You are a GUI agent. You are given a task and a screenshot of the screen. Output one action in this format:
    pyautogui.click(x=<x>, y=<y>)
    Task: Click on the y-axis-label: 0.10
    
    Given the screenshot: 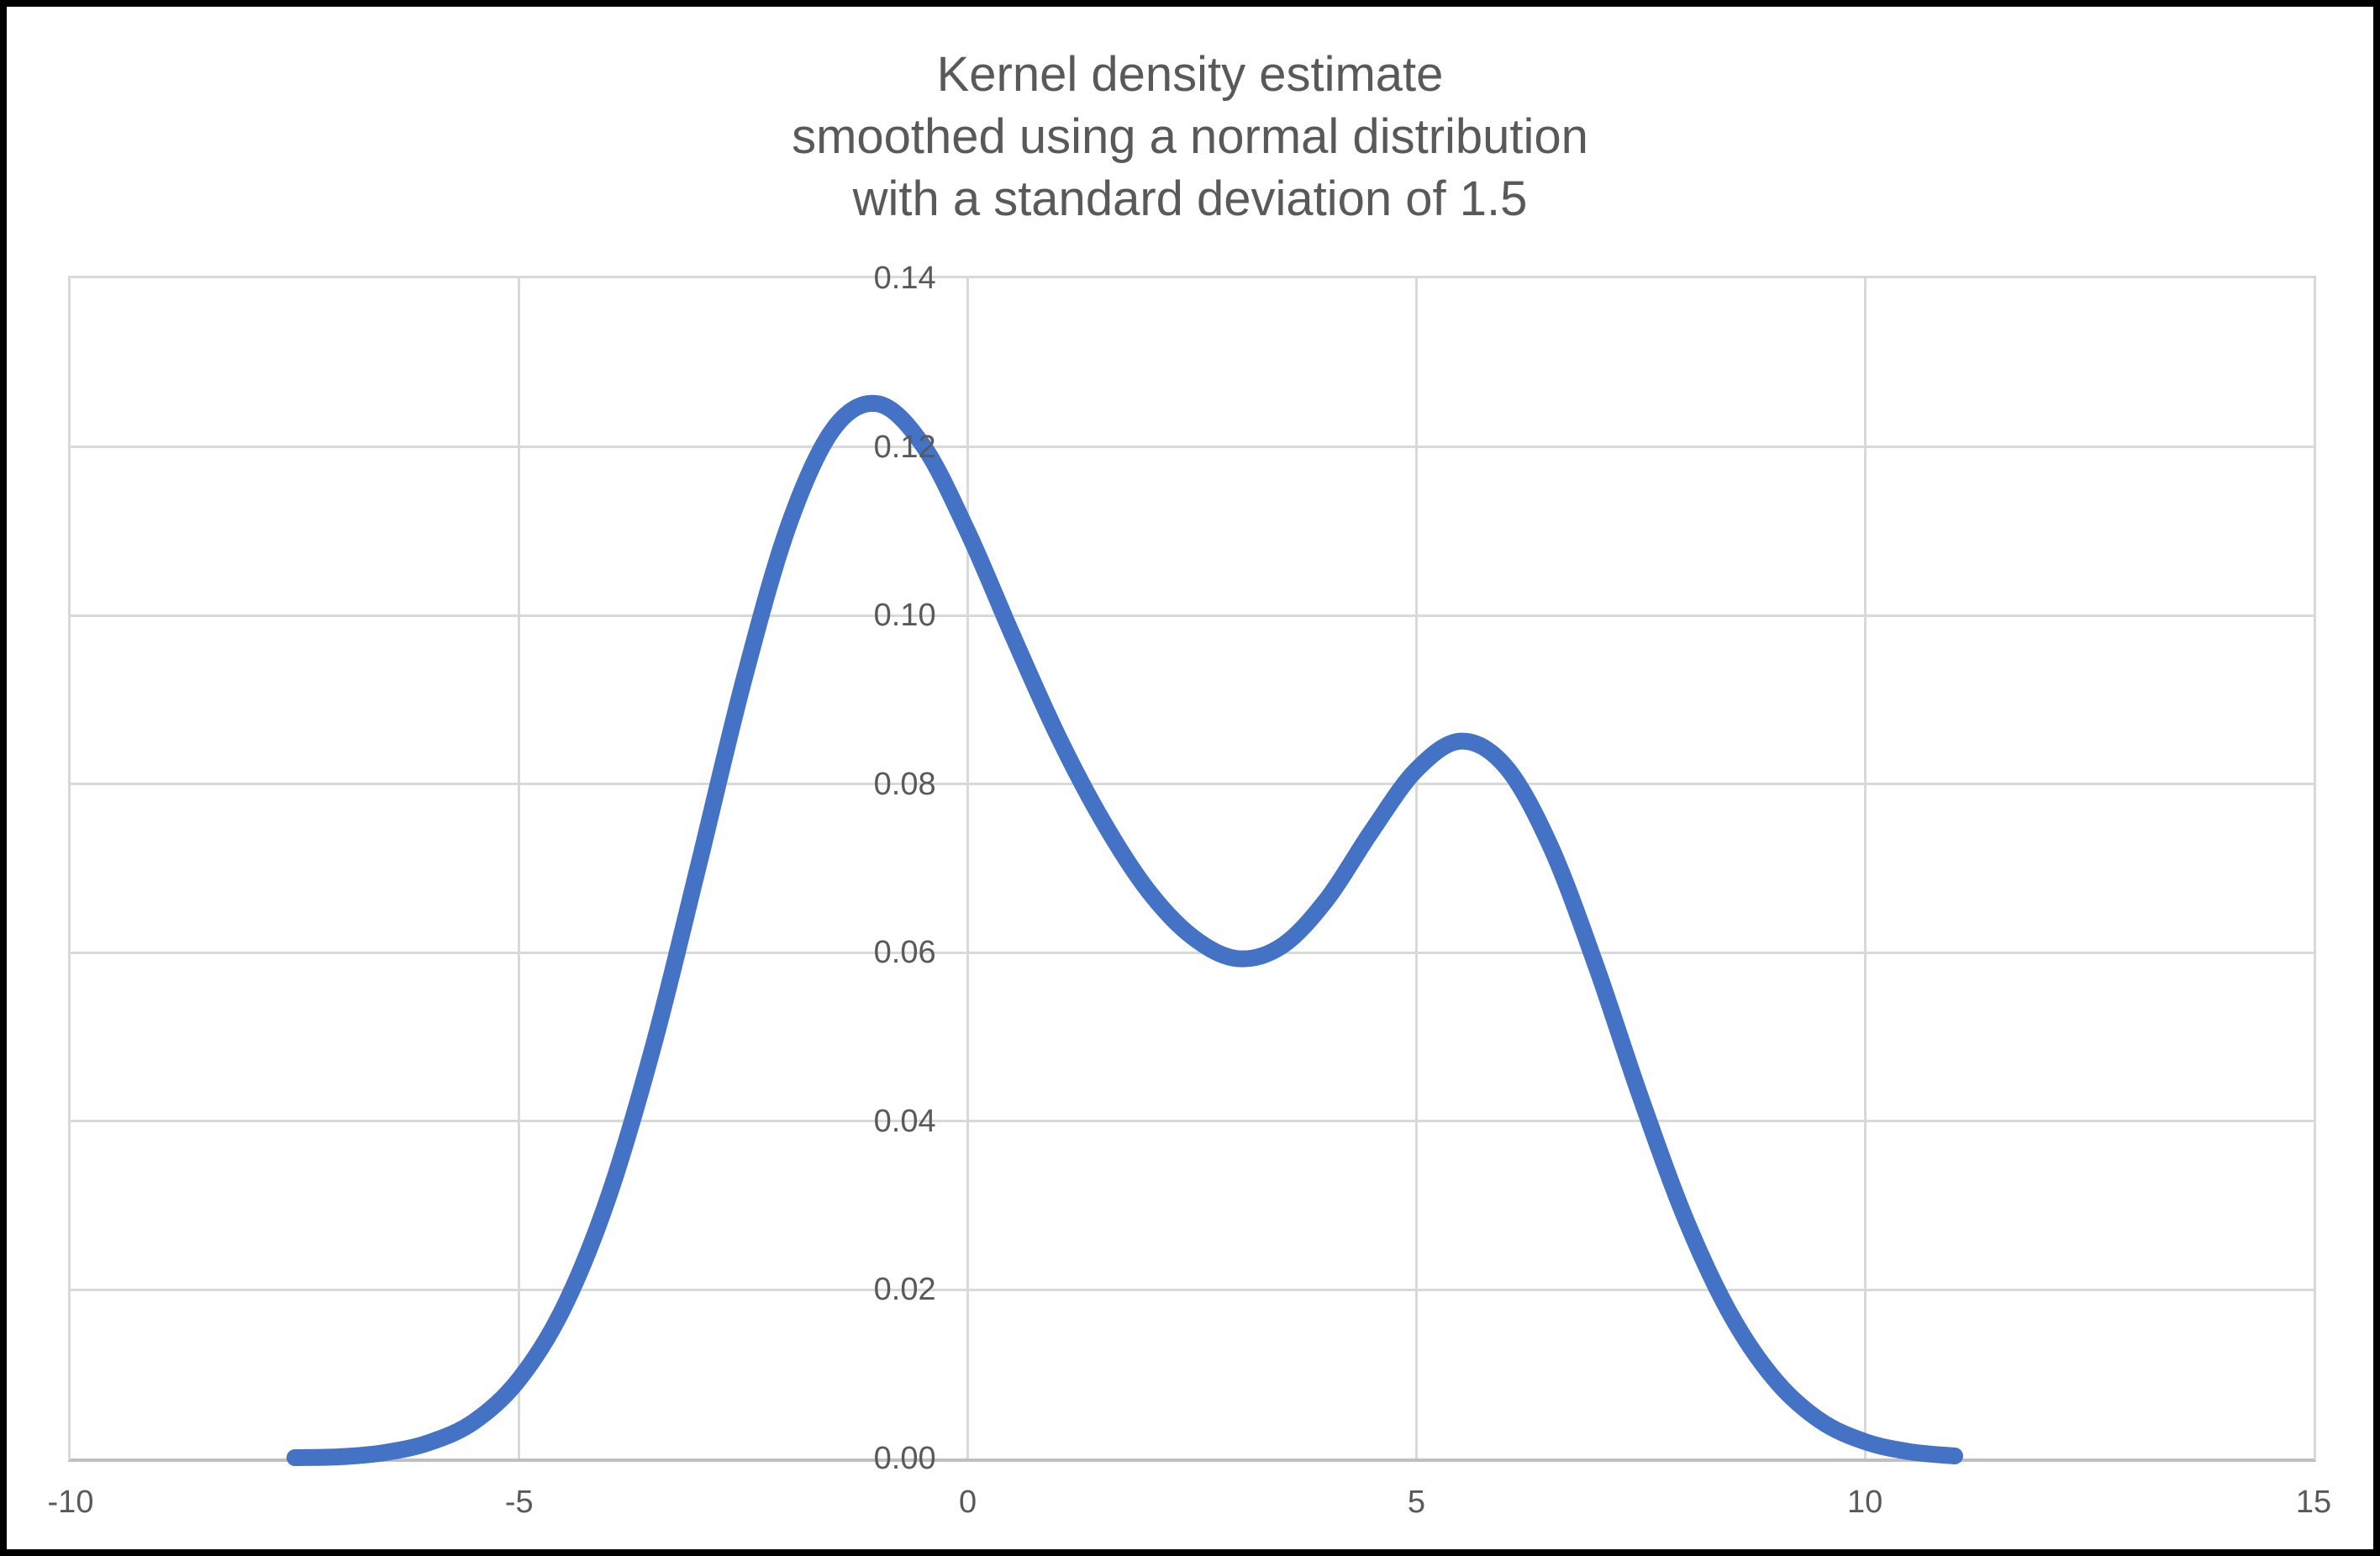 What is the action you would take?
    pyautogui.click(x=905, y=616)
    